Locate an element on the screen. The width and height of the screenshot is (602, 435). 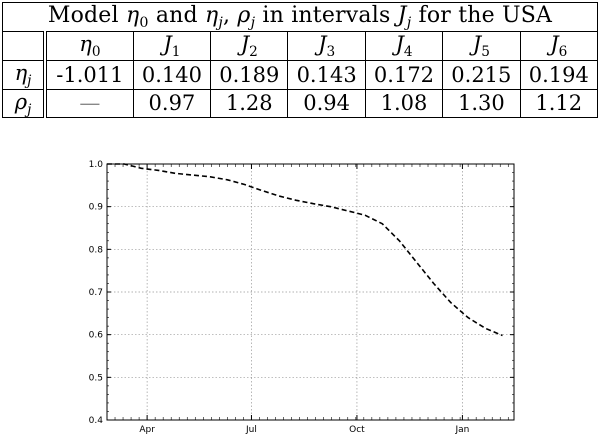
header-cell: J4 is located at coordinates (404, 46).